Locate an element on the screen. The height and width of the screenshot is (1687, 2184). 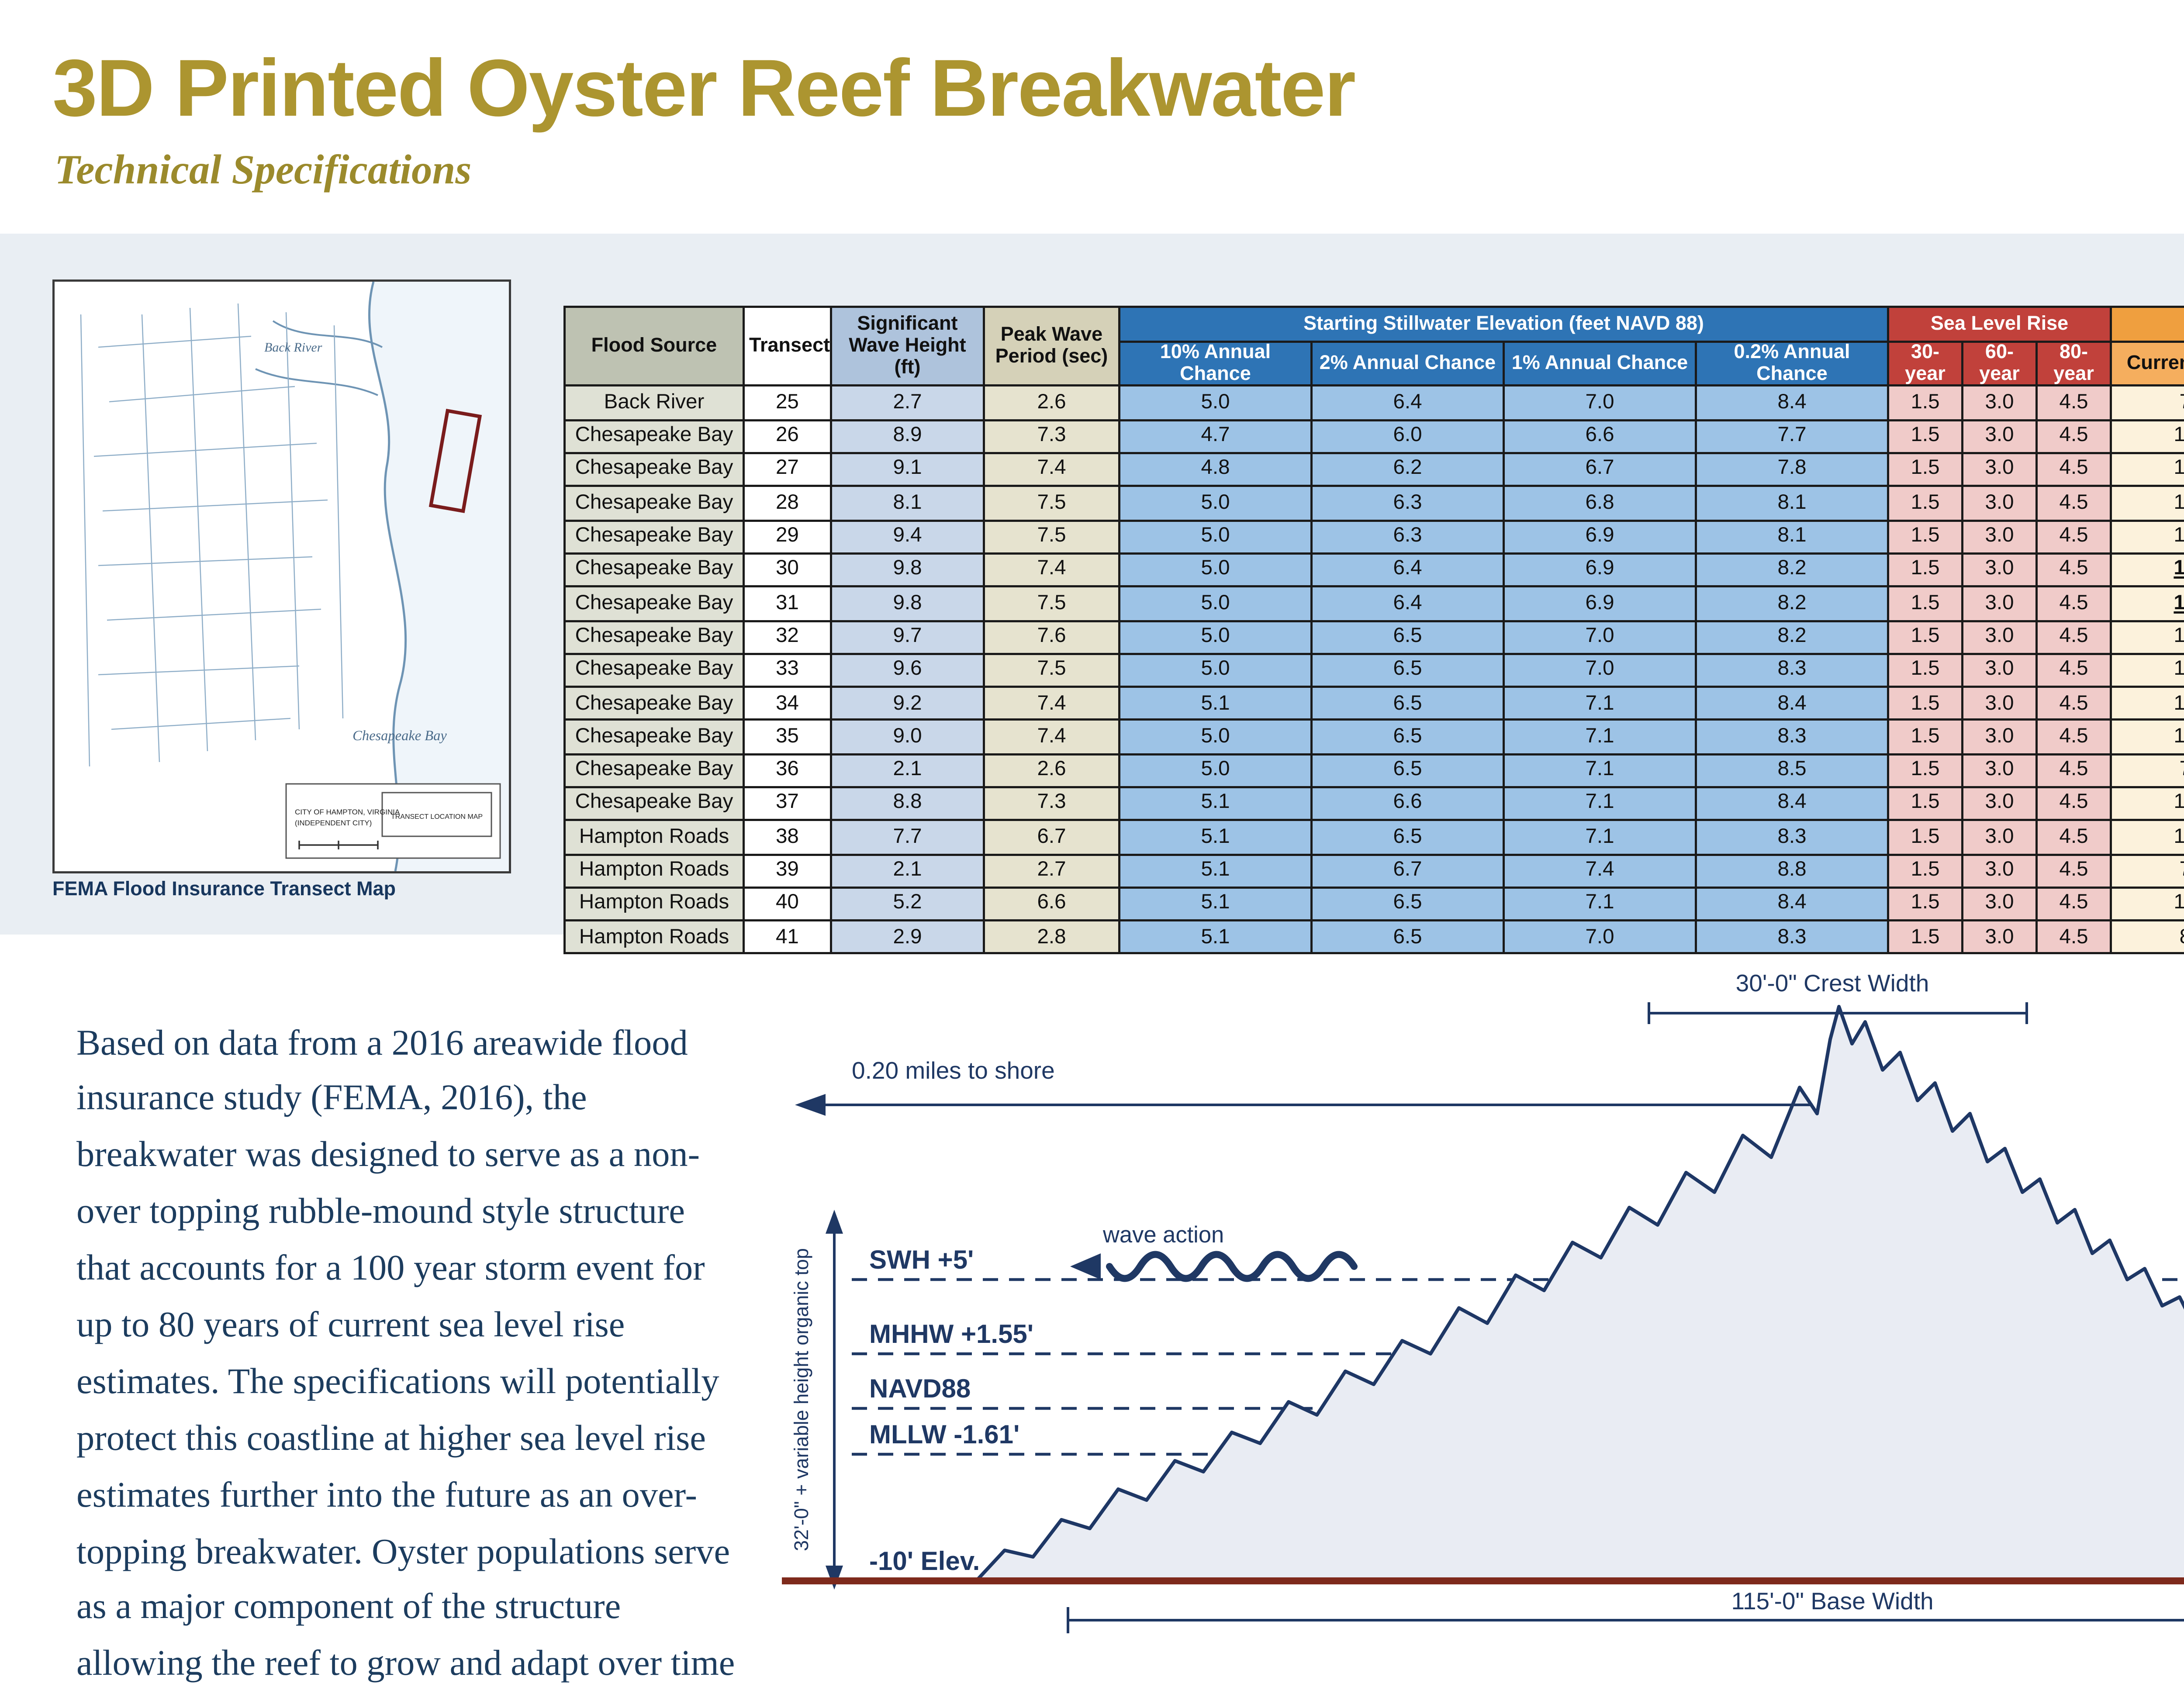
table-cell: 2.9 is located at coordinates (907, 937).